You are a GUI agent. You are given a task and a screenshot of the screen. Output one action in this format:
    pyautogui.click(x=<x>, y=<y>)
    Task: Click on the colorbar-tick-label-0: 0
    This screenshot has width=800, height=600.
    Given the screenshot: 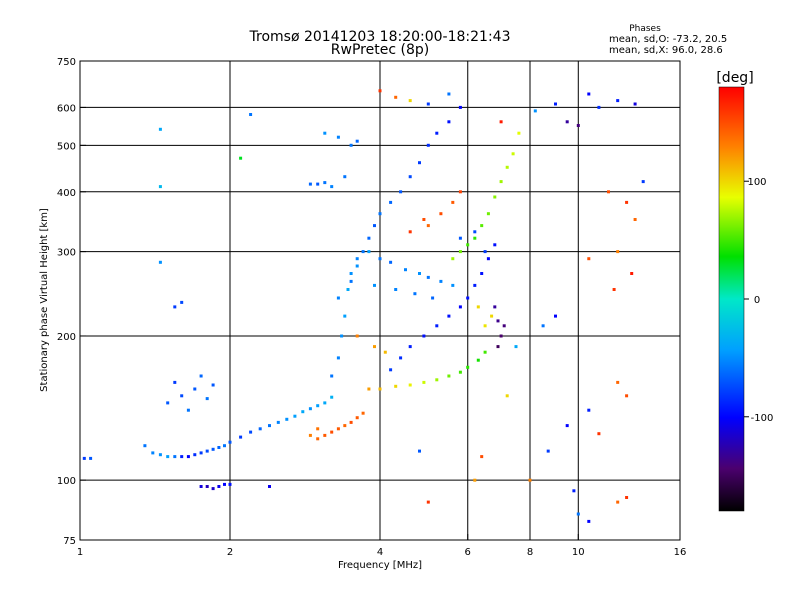 What is the action you would take?
    pyautogui.click(x=757, y=300)
    